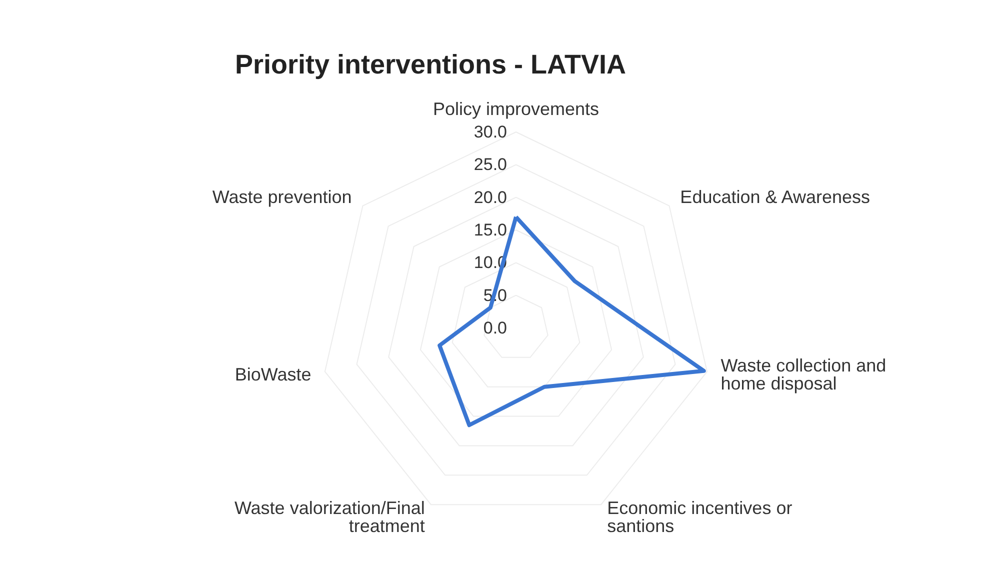  What do you see at coordinates (699, 517) in the screenshot?
I see `spoke-label: Economic incentives or santions` at bounding box center [699, 517].